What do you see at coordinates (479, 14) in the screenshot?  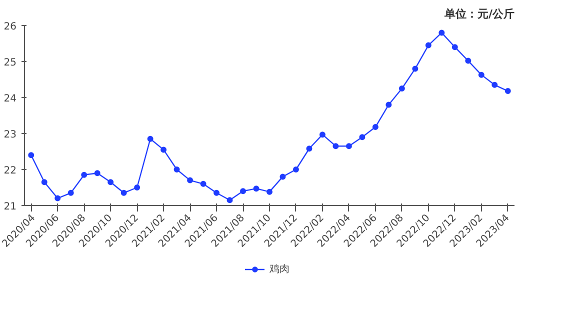 I see `text: 单位：元/公斤` at bounding box center [479, 14].